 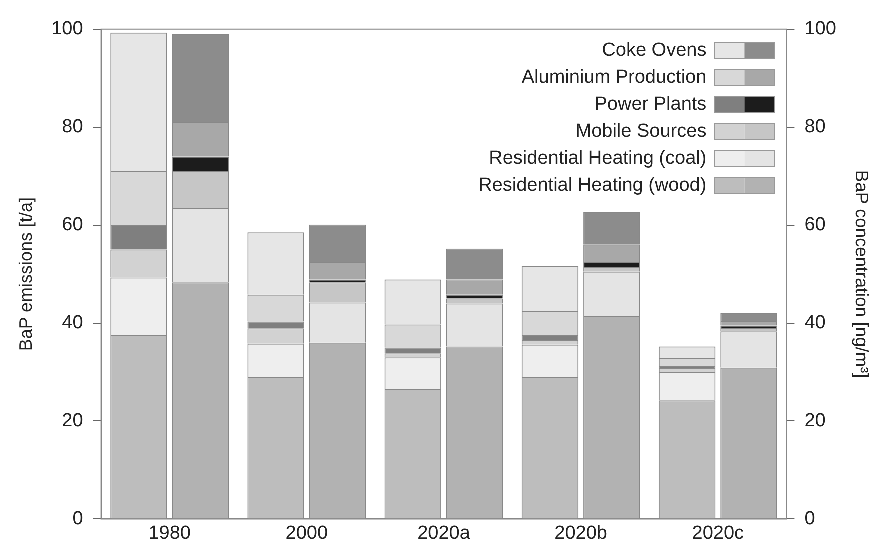 I want to click on legend-label: Residential Heating (wood), so click(x=592, y=185).